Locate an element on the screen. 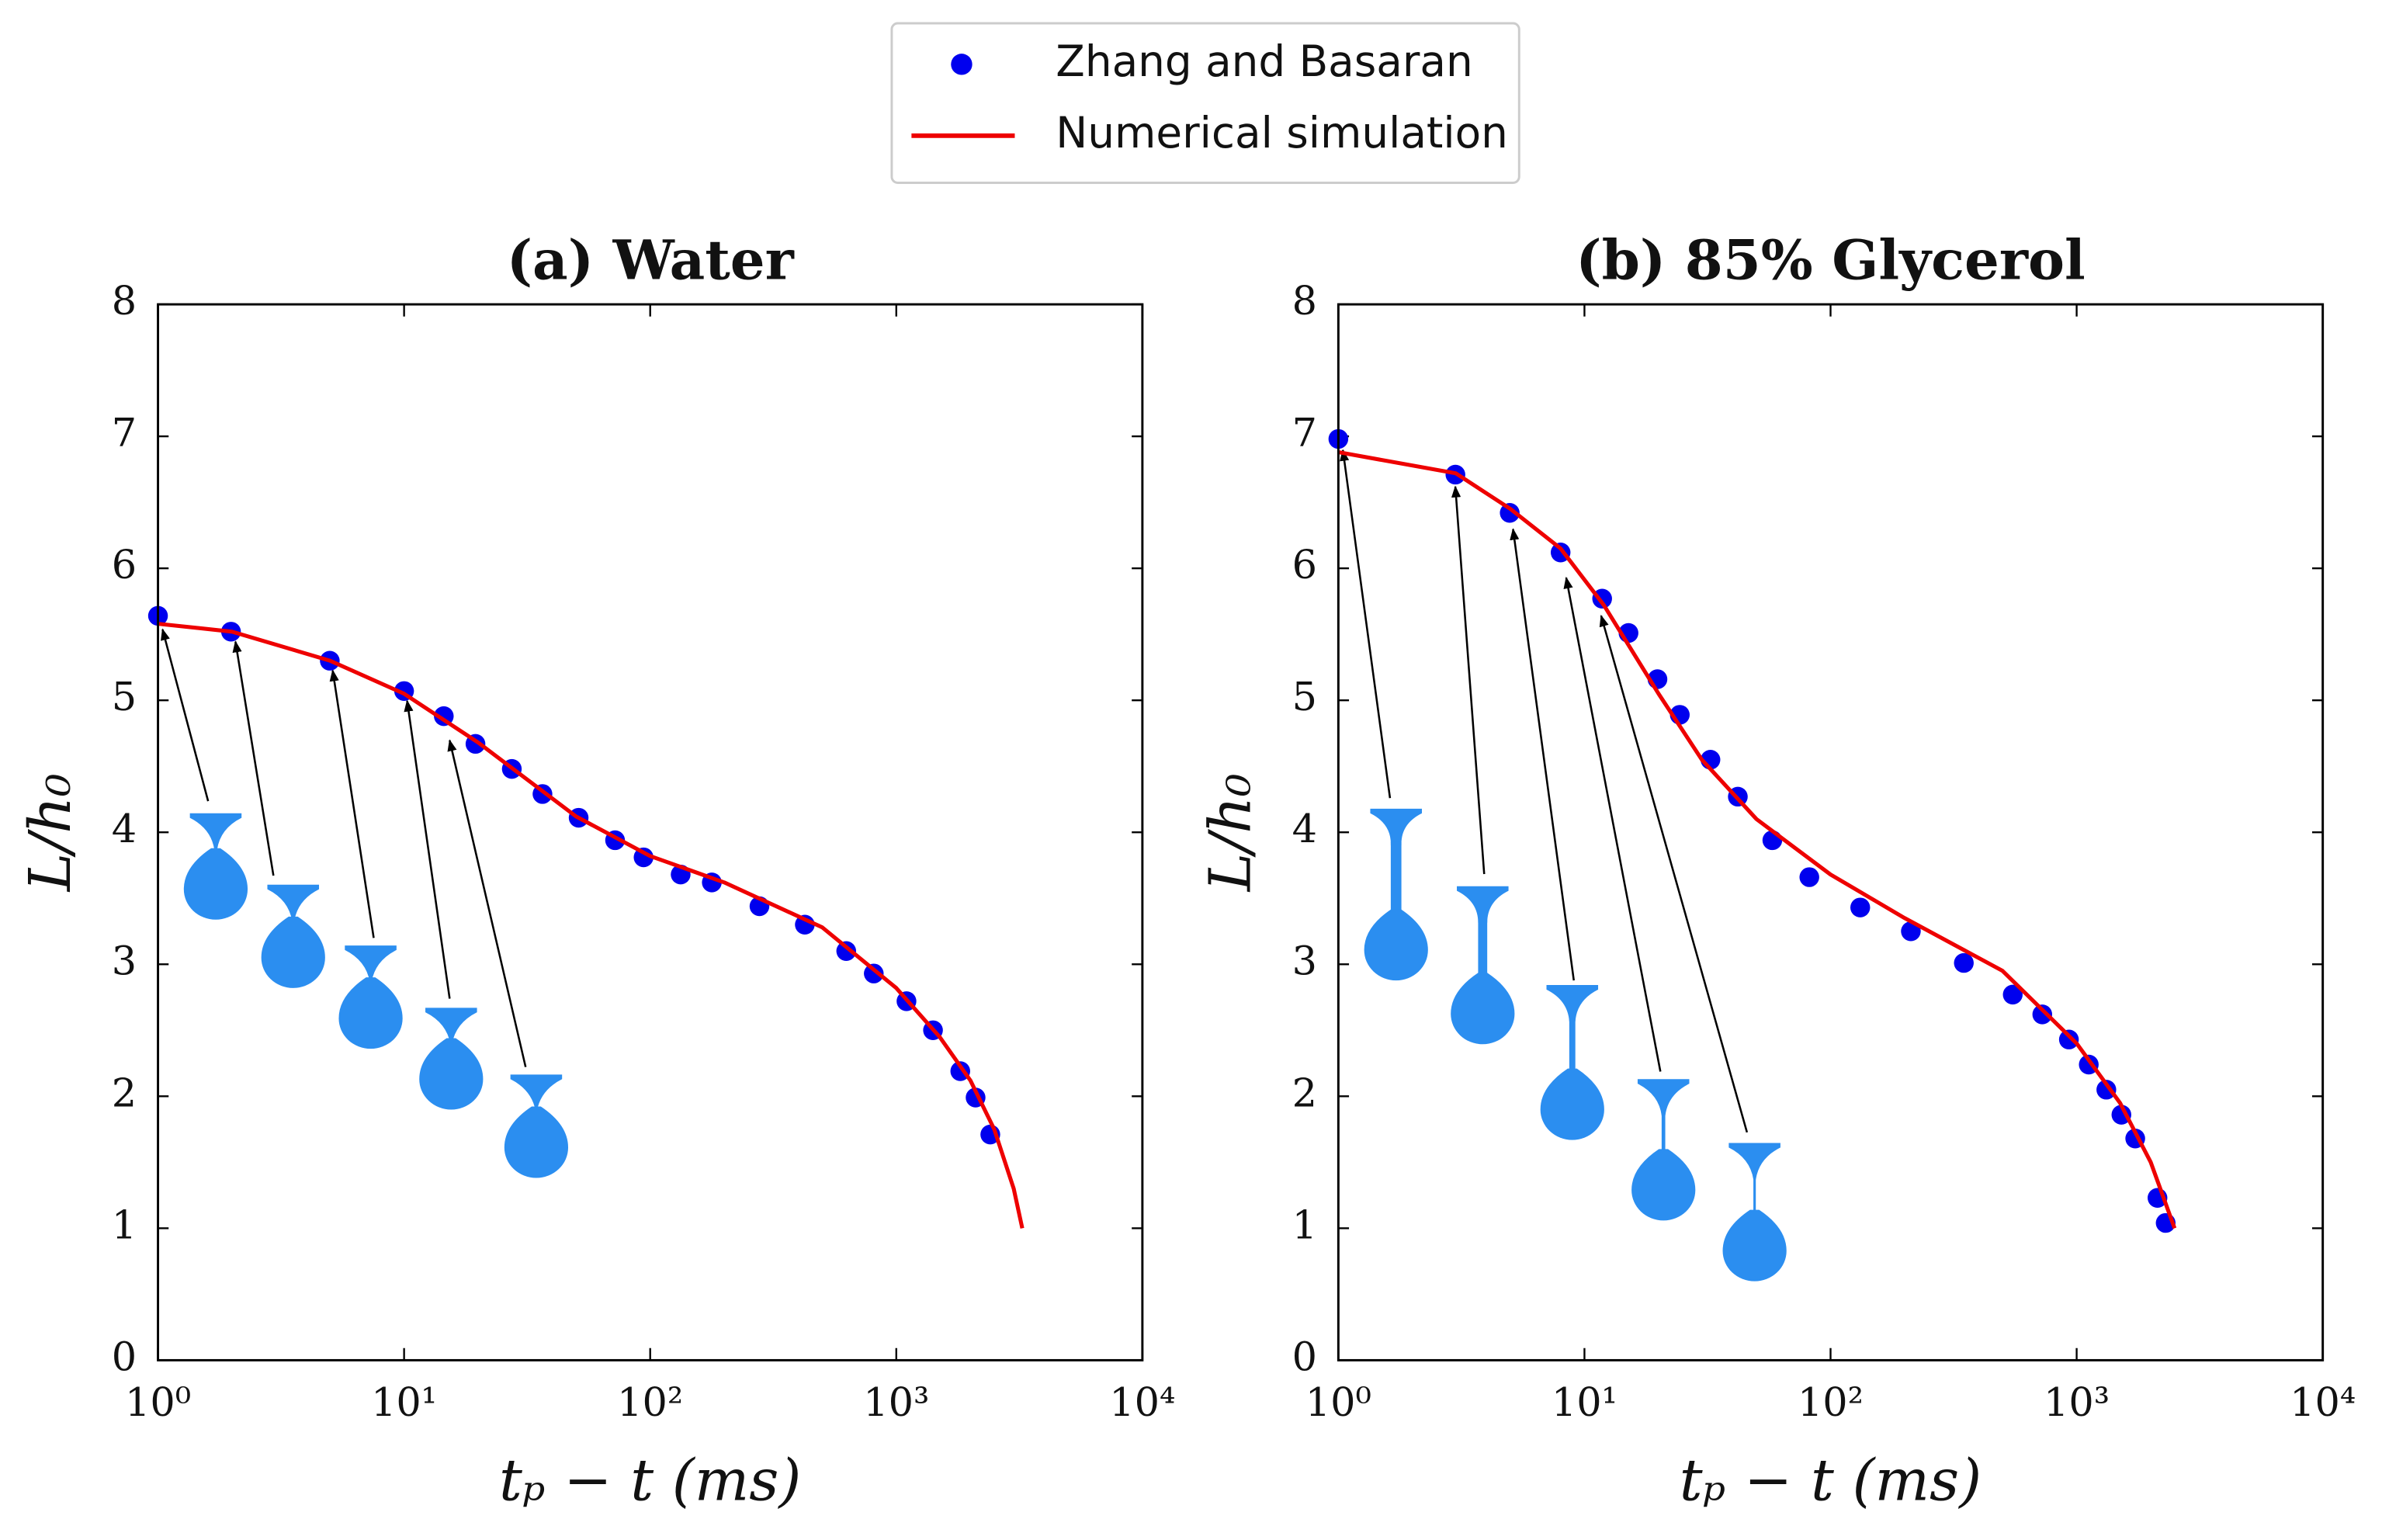  chart-title: (b) 85% Glycerol is located at coordinates (1830, 260).